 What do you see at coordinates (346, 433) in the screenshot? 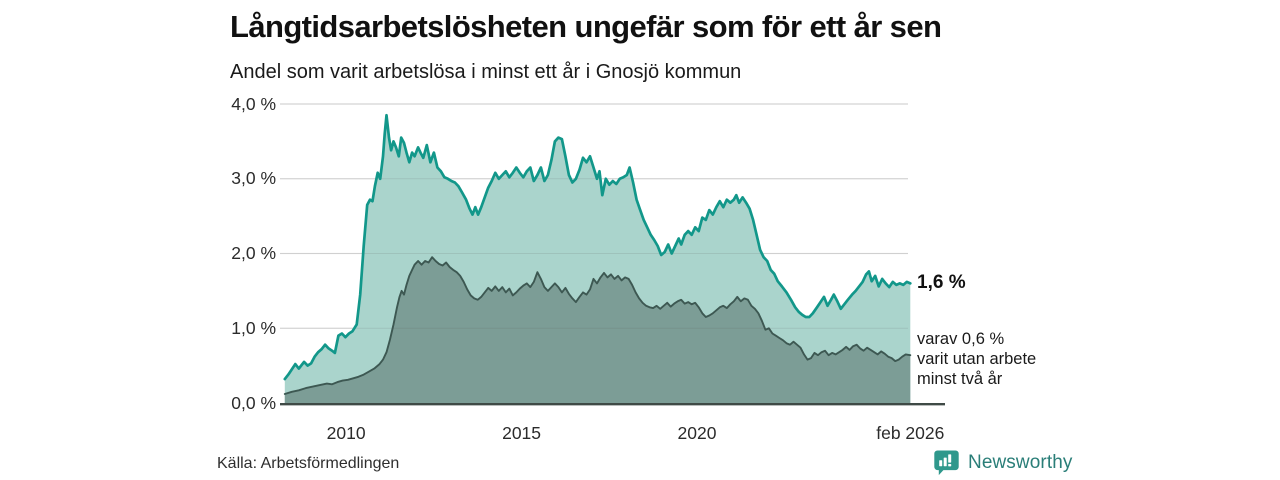
I see `x-tick-label: 2010` at bounding box center [346, 433].